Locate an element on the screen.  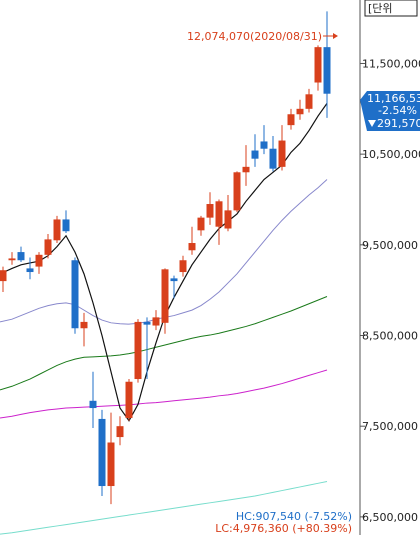
high-arrow-icon is located at coordinates (335, 36).